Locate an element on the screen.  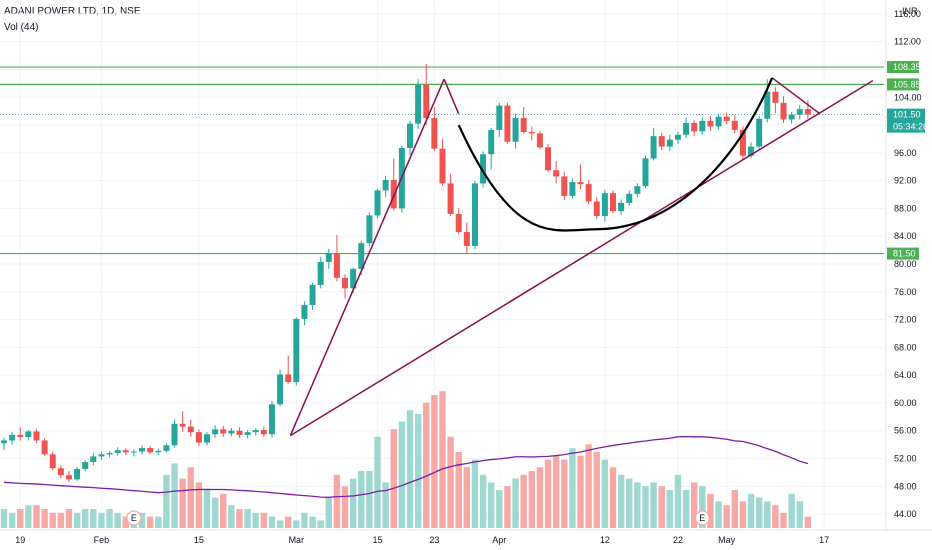
handle-line is located at coordinates (796, 96).